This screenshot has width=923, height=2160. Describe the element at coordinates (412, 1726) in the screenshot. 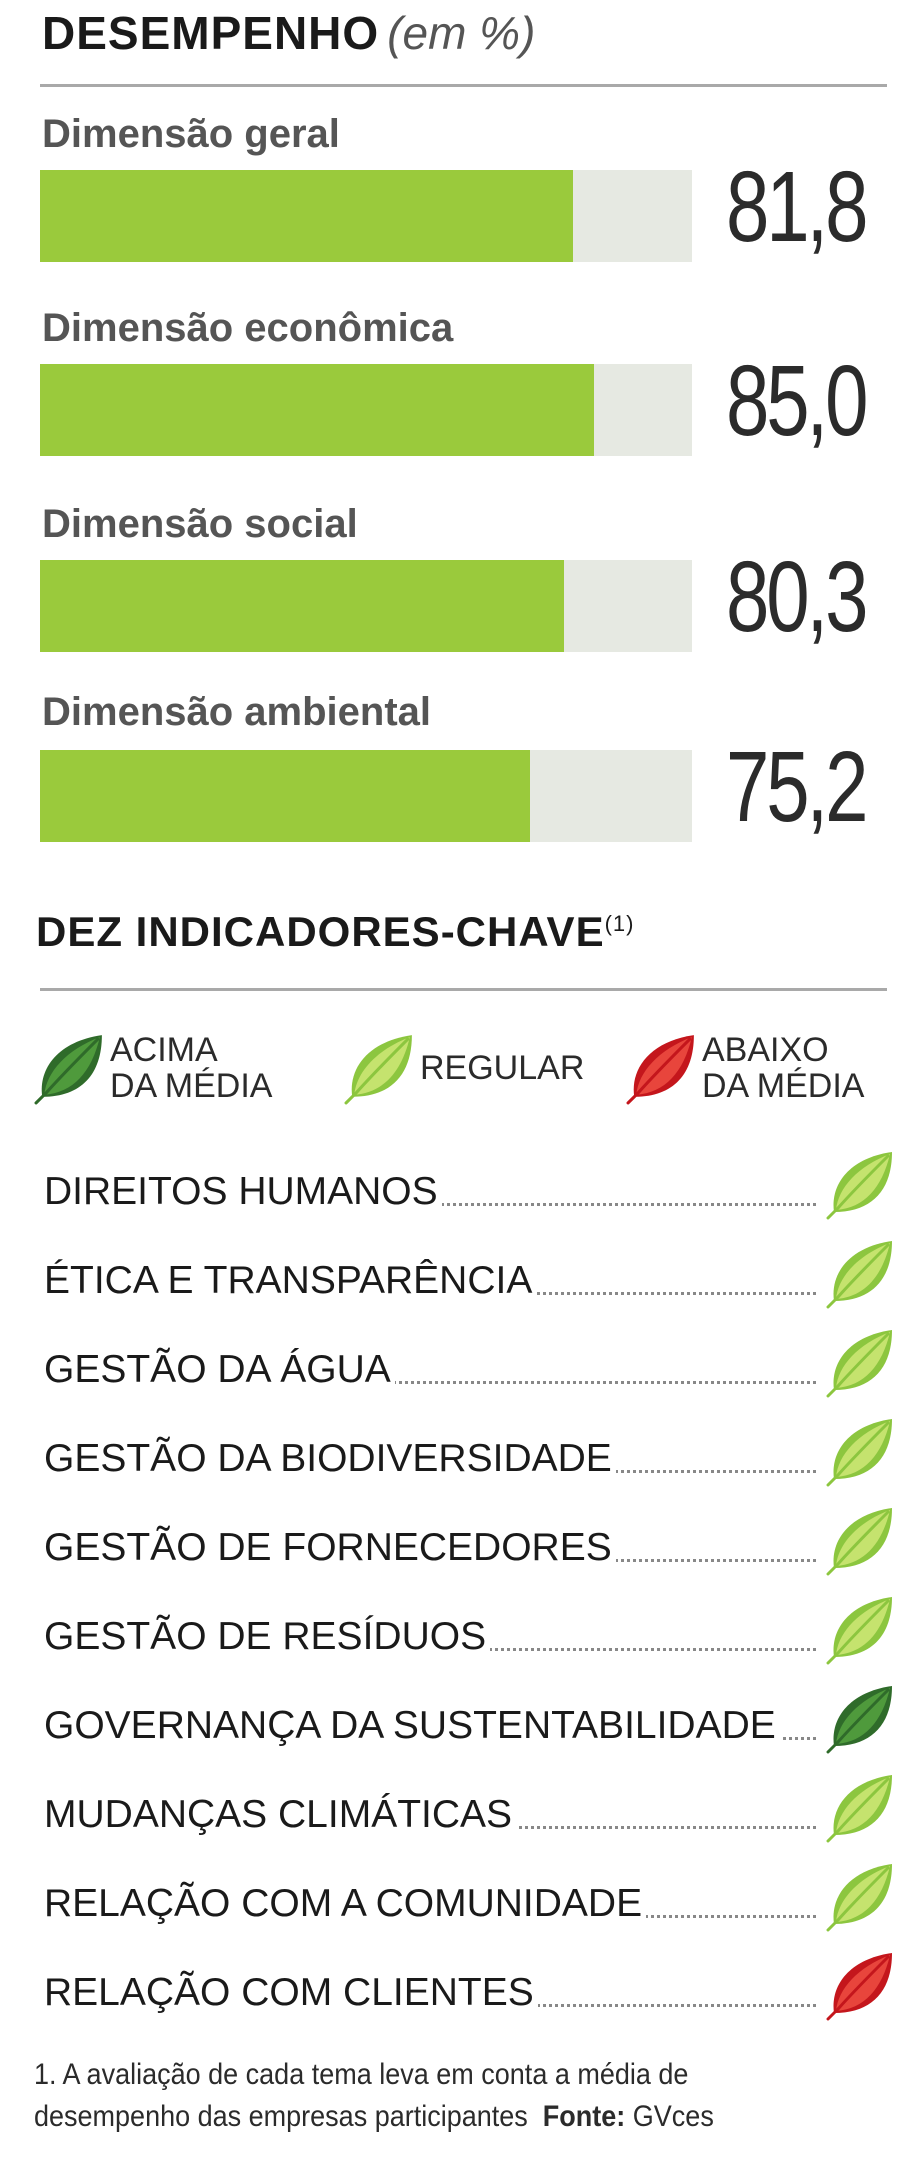

I see `indicator-label: GOVERNANÇA DA SUSTENTABILIDADE` at that location.